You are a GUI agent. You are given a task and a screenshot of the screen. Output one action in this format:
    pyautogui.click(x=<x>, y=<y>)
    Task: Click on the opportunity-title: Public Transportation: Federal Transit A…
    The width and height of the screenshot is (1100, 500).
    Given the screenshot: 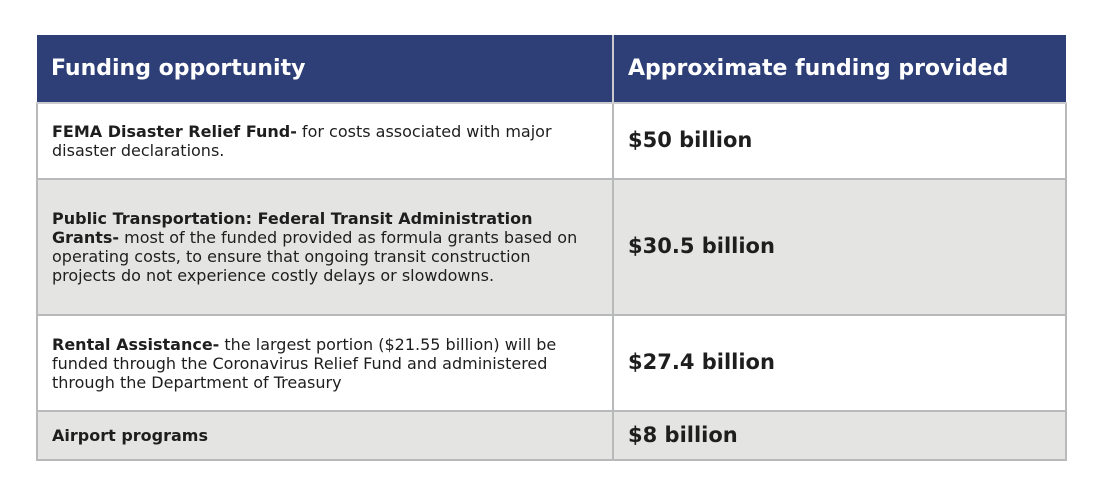 What is the action you would take?
    pyautogui.click(x=292, y=228)
    